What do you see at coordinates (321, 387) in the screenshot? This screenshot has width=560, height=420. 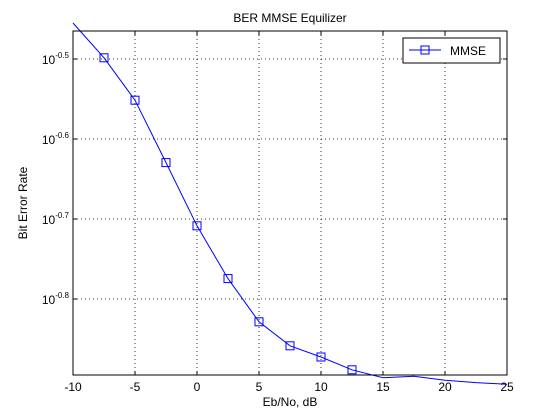 I see `x-tick-label: 10` at bounding box center [321, 387].